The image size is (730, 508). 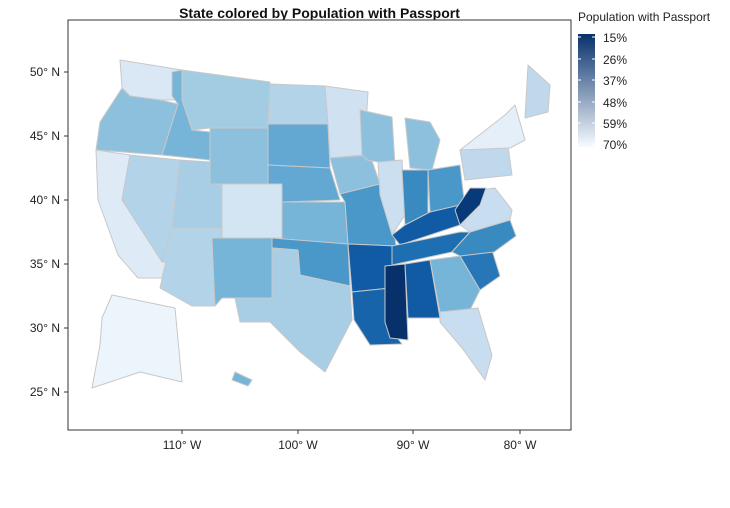 What do you see at coordinates (486, 163) in the screenshot?
I see `state-pennsylvania` at bounding box center [486, 163].